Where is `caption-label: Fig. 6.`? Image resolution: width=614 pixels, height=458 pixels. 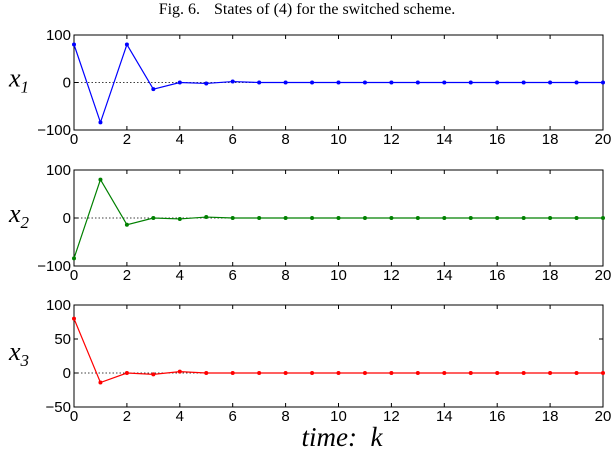 caption-label: Fig. 6. is located at coordinates (179, 9).